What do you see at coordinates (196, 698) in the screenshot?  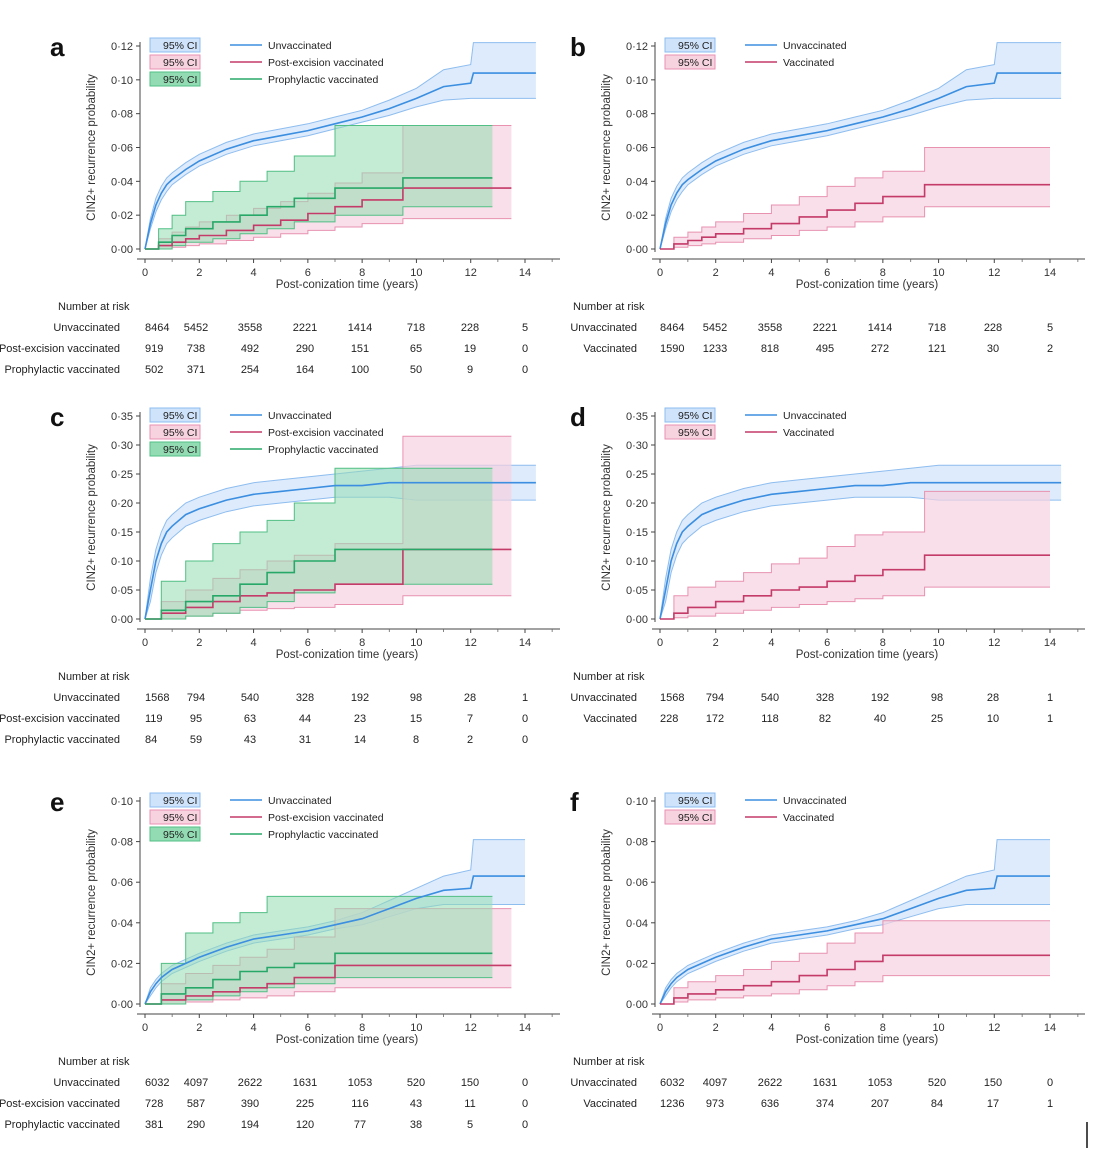 I see `risk-value: 794` at bounding box center [196, 698].